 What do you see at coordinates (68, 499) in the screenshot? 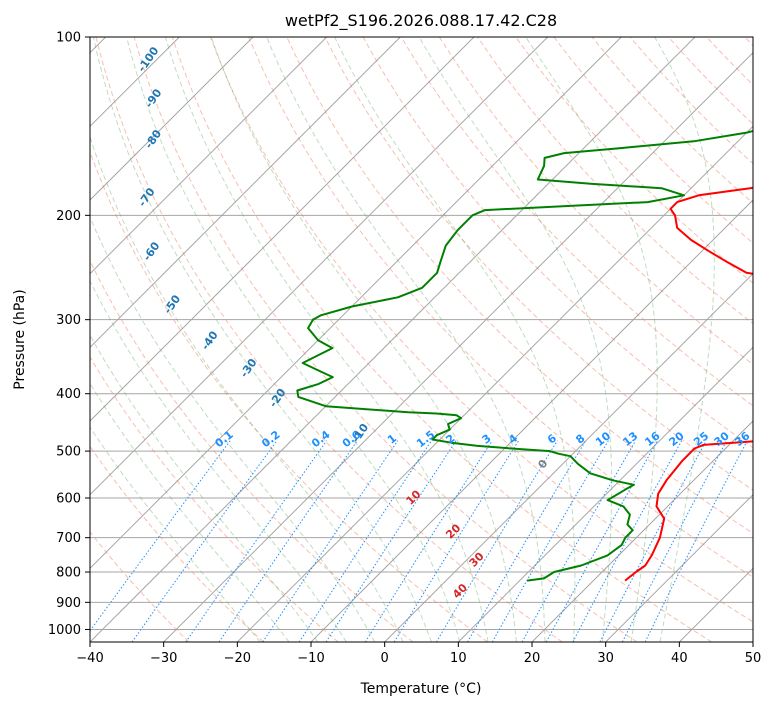
I see `y-tick-label: 600` at bounding box center [68, 499].